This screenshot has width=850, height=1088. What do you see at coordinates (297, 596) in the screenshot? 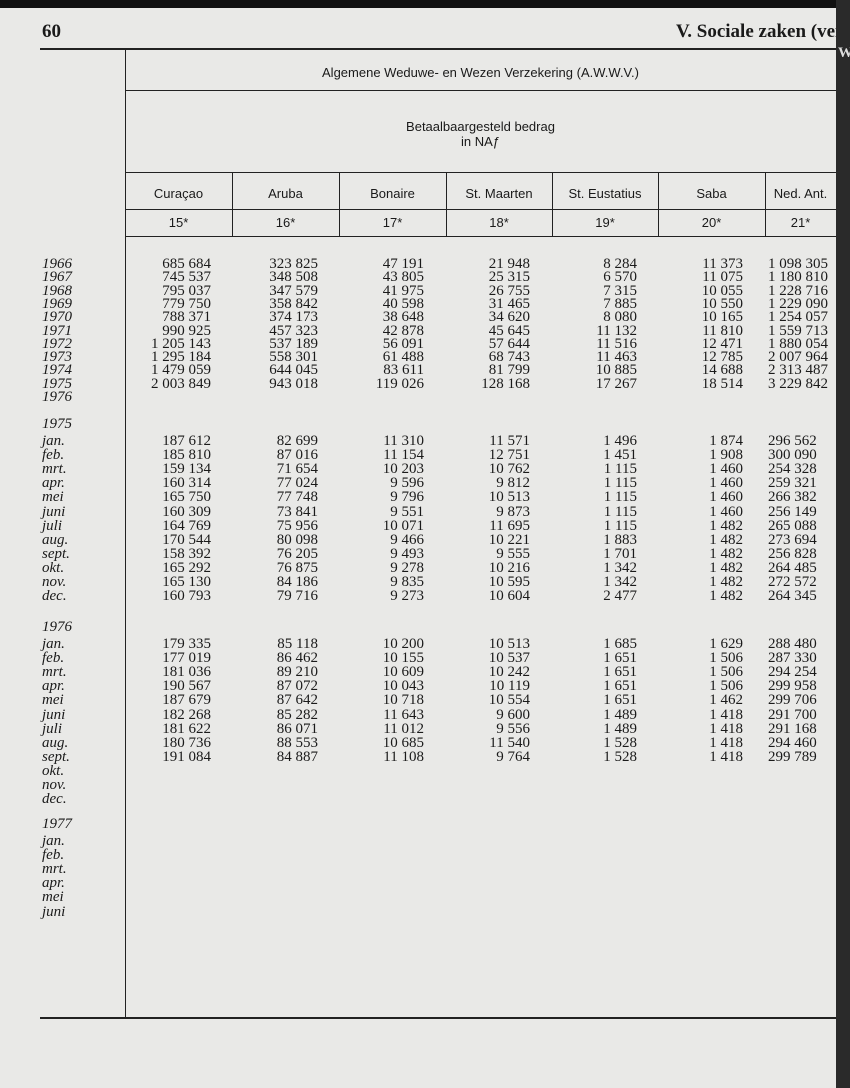
I see `cell: 79 716` at bounding box center [297, 596].